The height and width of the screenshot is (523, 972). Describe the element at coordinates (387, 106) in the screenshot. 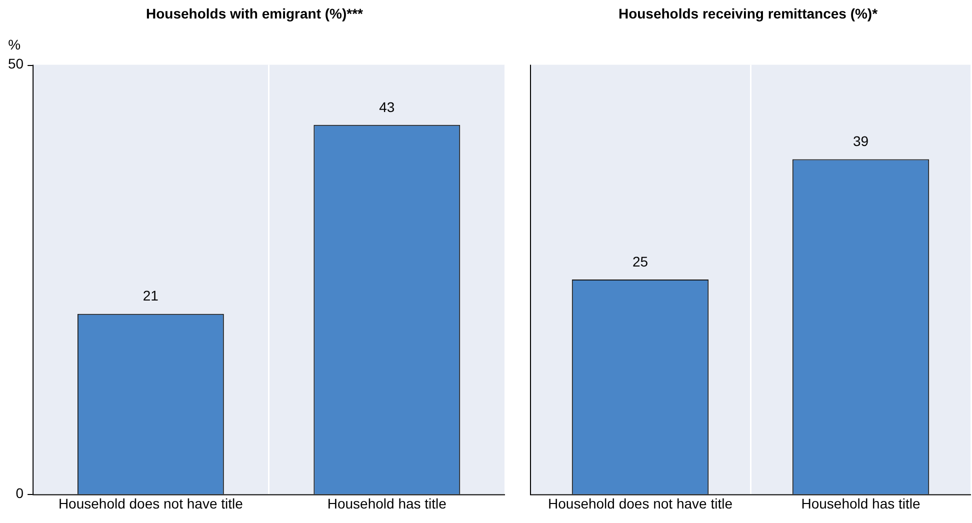

I see `data-label: 43` at that location.